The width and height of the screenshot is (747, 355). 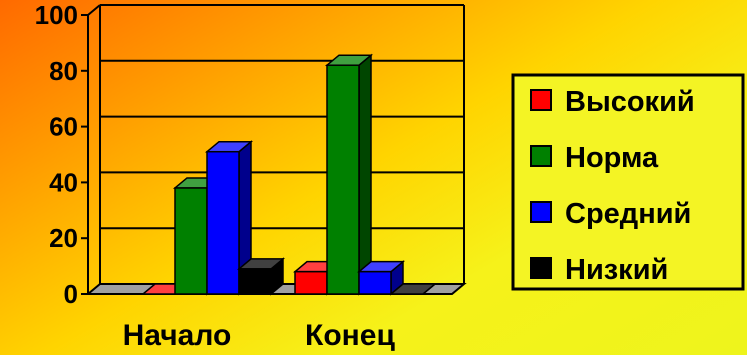 I want to click on bar-side, so click(x=365, y=174).